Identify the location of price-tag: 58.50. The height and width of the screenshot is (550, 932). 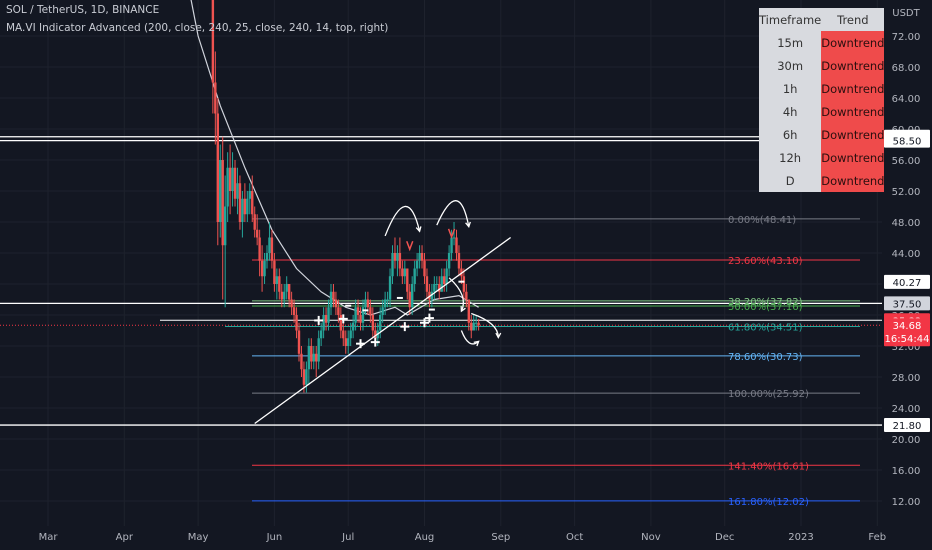
(907, 140).